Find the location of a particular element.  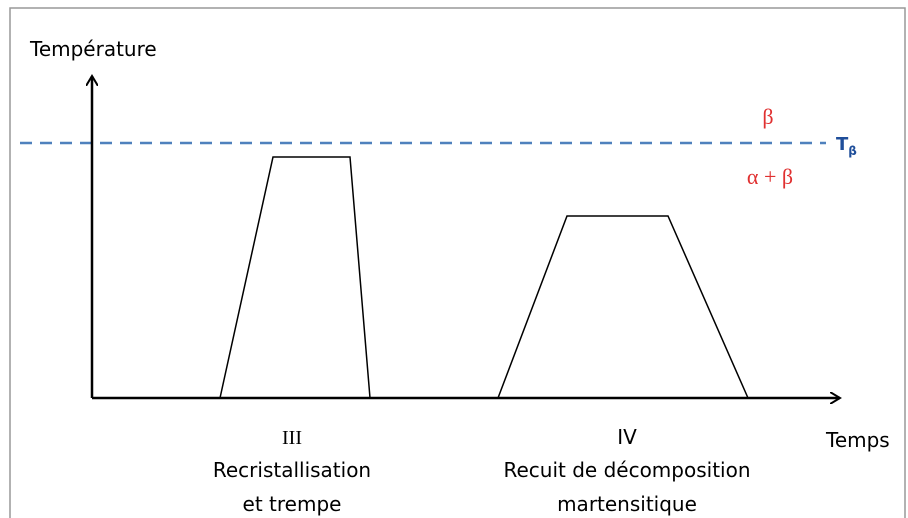

transus-symbol: T is located at coordinates (842, 144).